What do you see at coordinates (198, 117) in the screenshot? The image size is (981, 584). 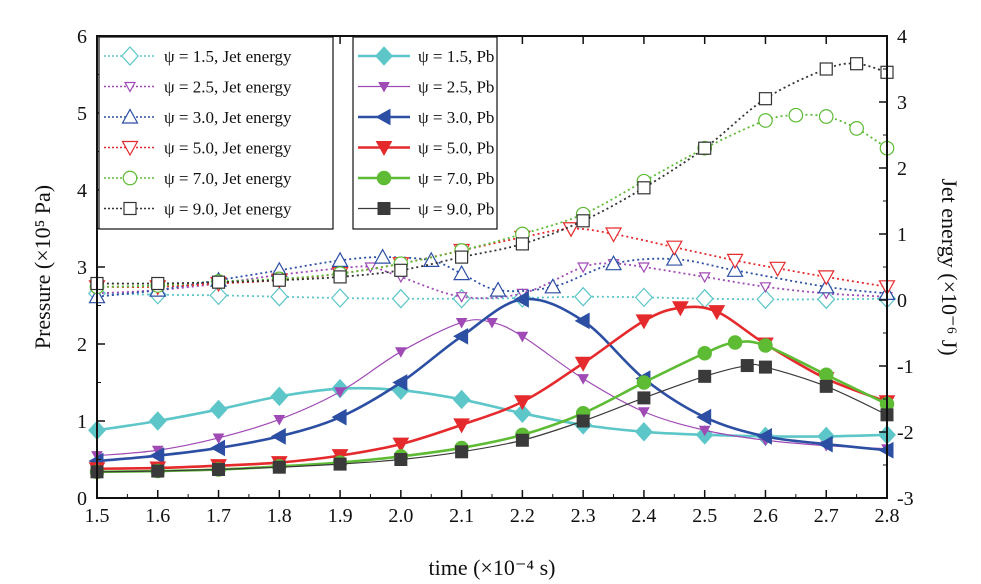 I see `legend-entry: ψ = 3.0, Jet energy` at bounding box center [198, 117].